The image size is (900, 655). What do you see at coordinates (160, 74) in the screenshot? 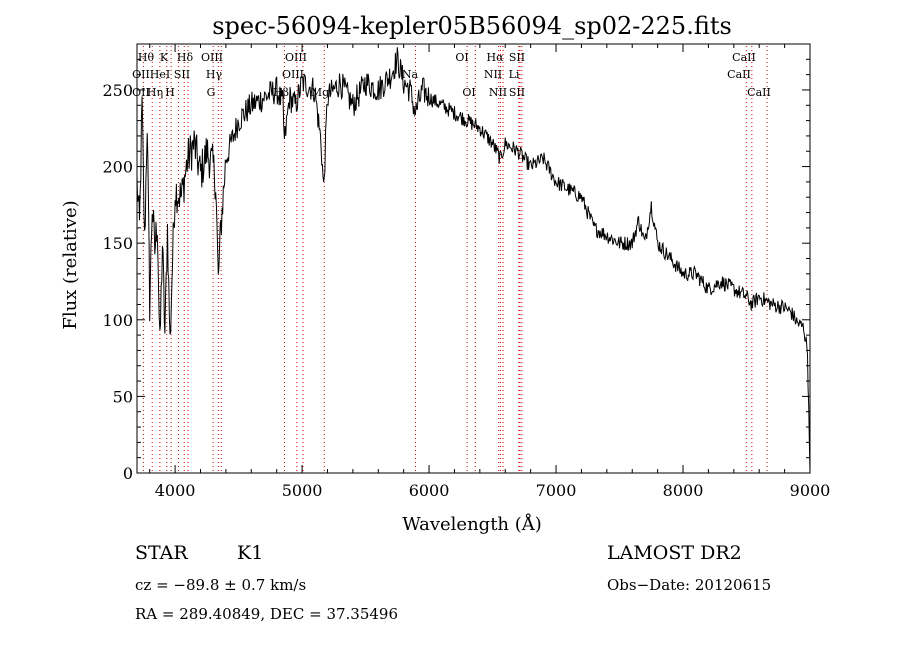
I see `line-label-10: HeI` at bounding box center [160, 74].